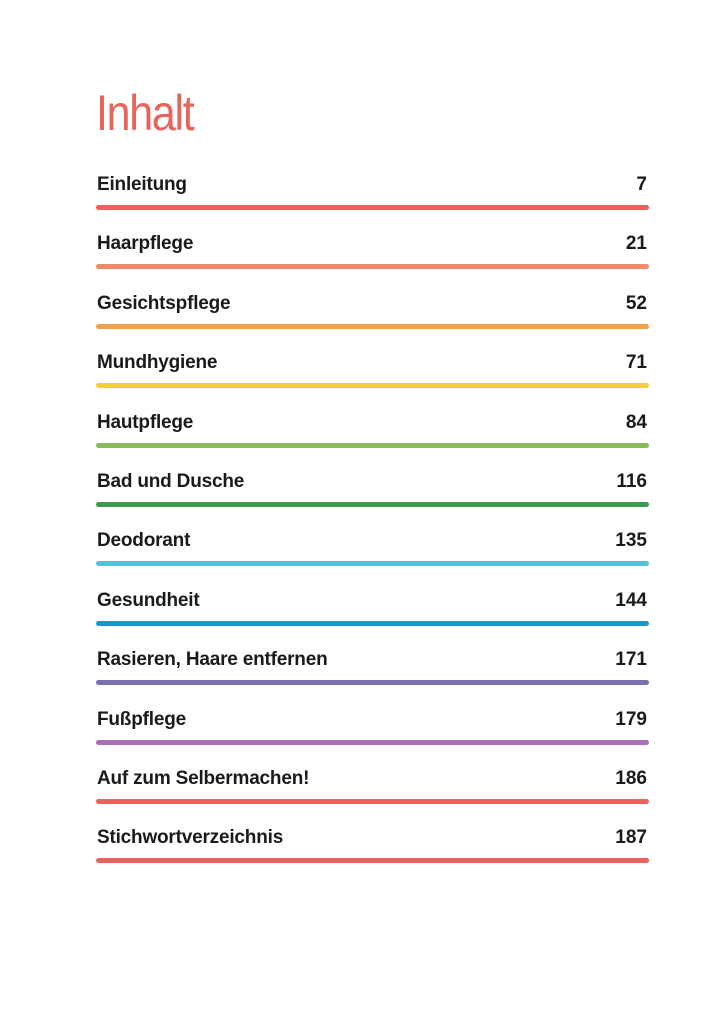 The image size is (719, 1020). What do you see at coordinates (636, 303) in the screenshot?
I see `toc-entry-page-number: 52` at bounding box center [636, 303].